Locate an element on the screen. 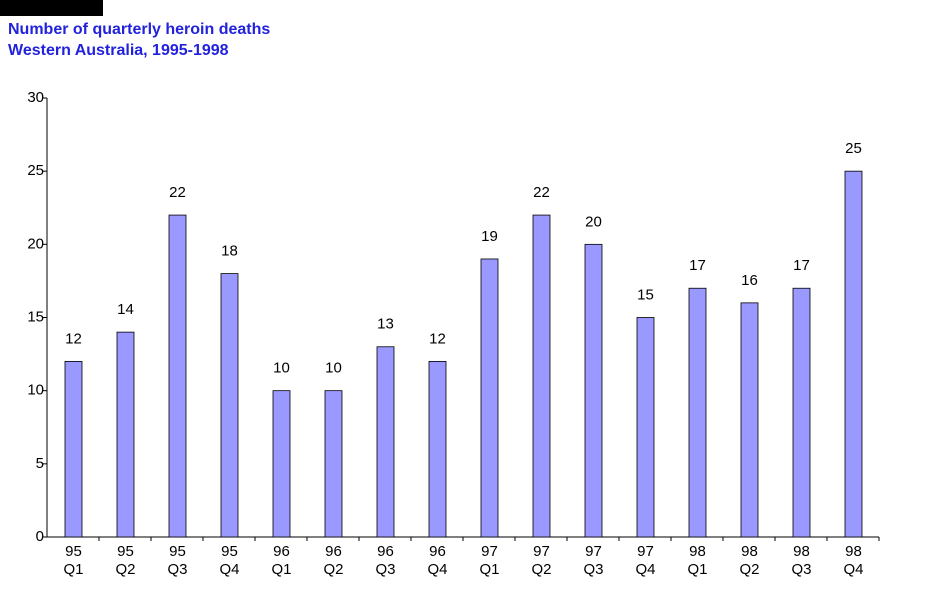  y-tick-label: 0 is located at coordinates (40, 536).